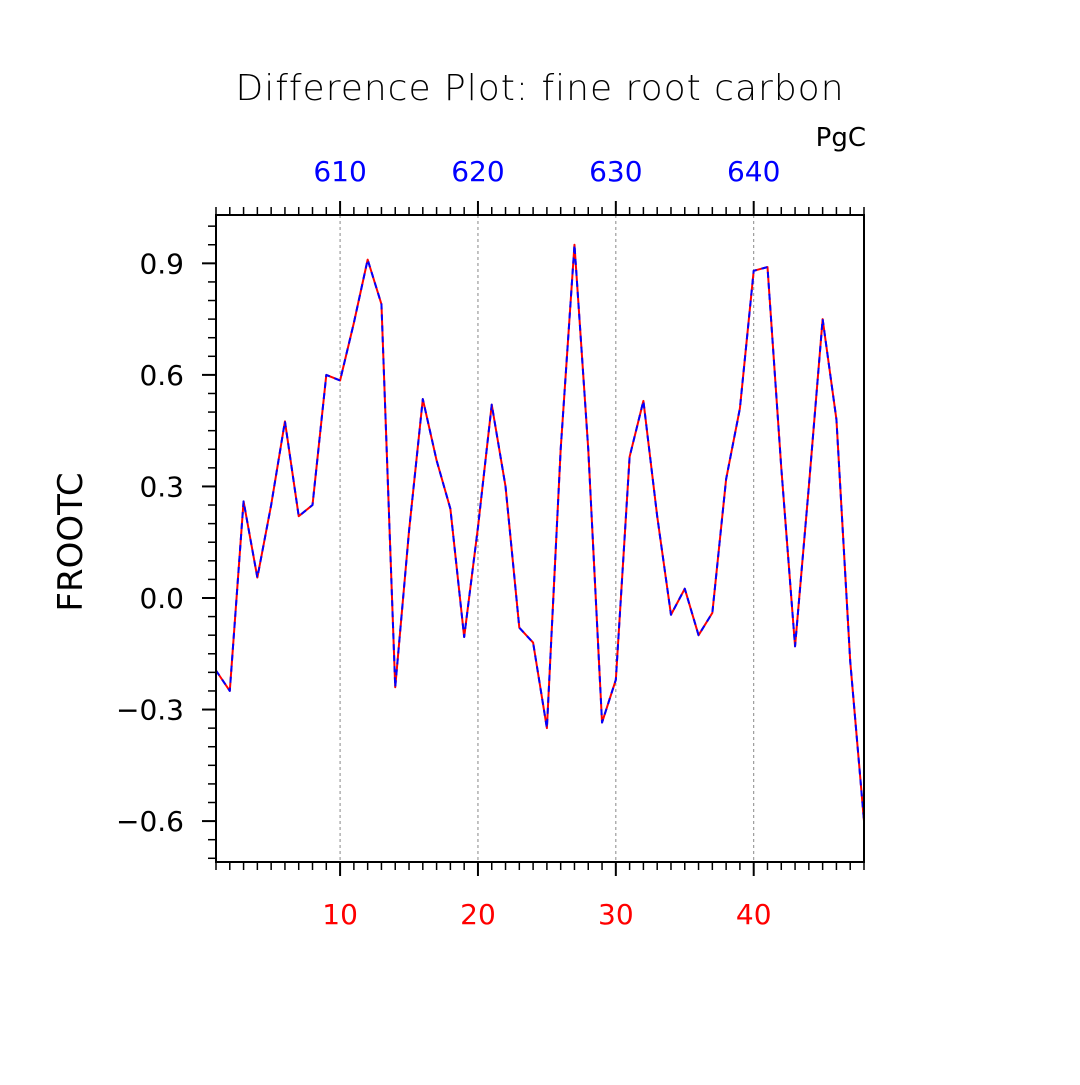  What do you see at coordinates (161, 486) in the screenshot?
I see `y-tick-label-2: 0.3` at bounding box center [161, 486].